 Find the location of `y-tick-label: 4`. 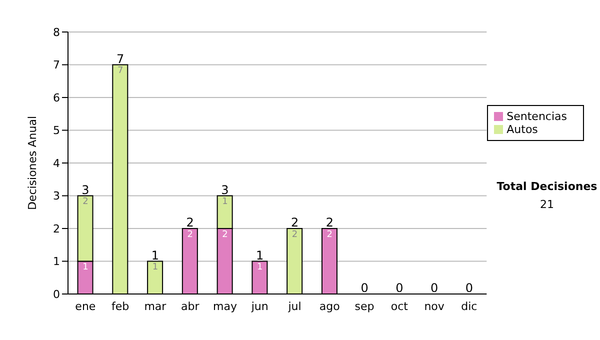

y-tick-label: 4 is located at coordinates (56, 163).